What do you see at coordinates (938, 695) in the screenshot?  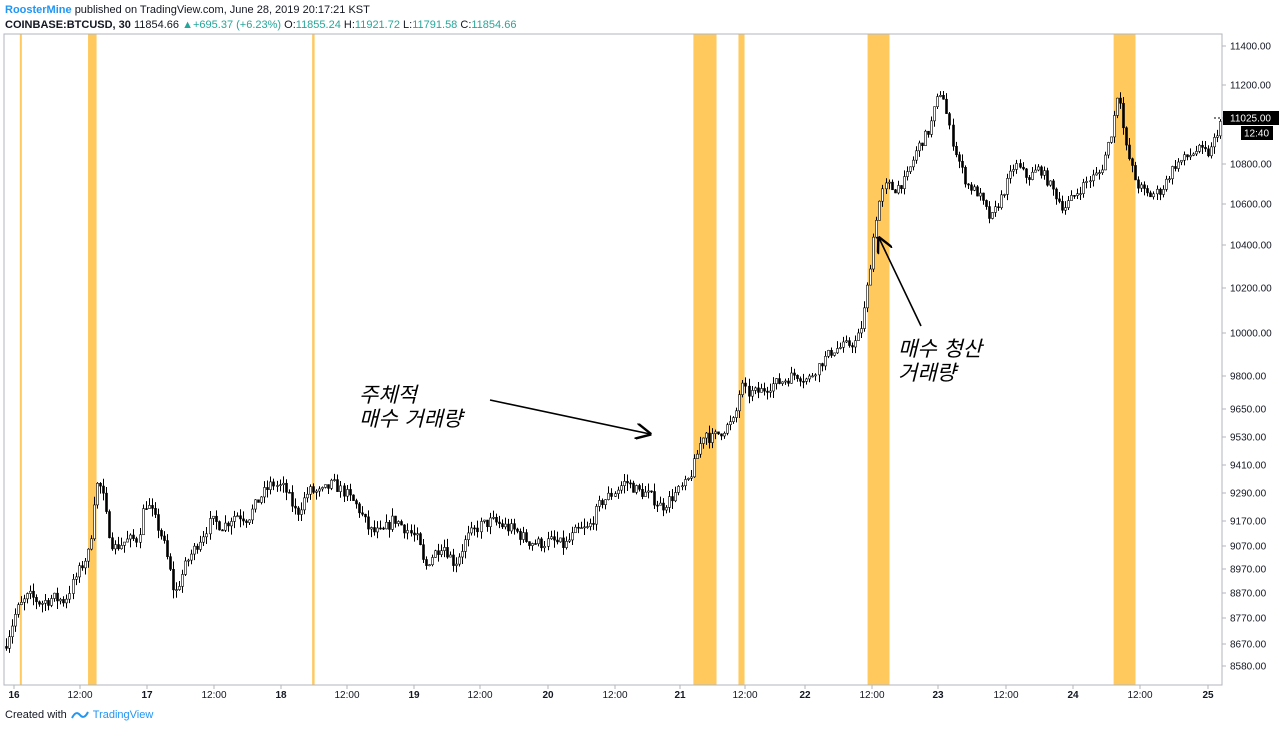 I see `time-axis-label: 23` at bounding box center [938, 695].